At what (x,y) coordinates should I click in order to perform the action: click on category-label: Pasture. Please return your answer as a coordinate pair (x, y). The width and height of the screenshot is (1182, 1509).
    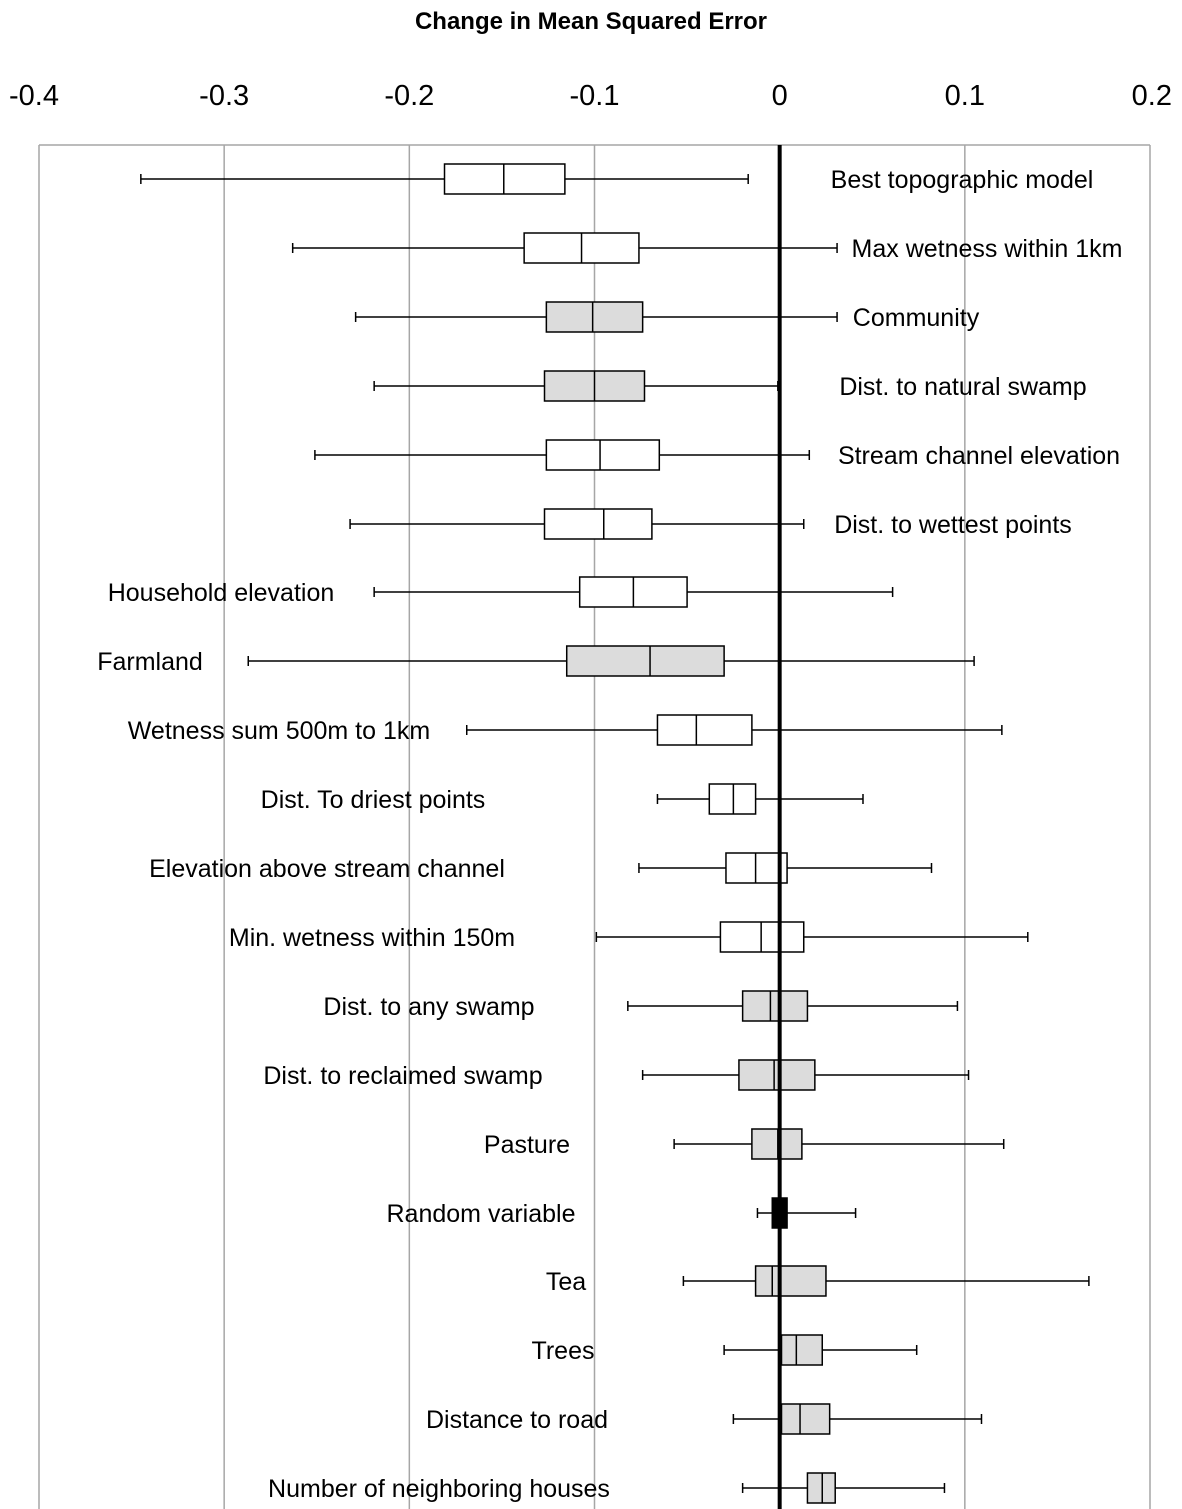
    Looking at the image, I should click on (527, 1145).